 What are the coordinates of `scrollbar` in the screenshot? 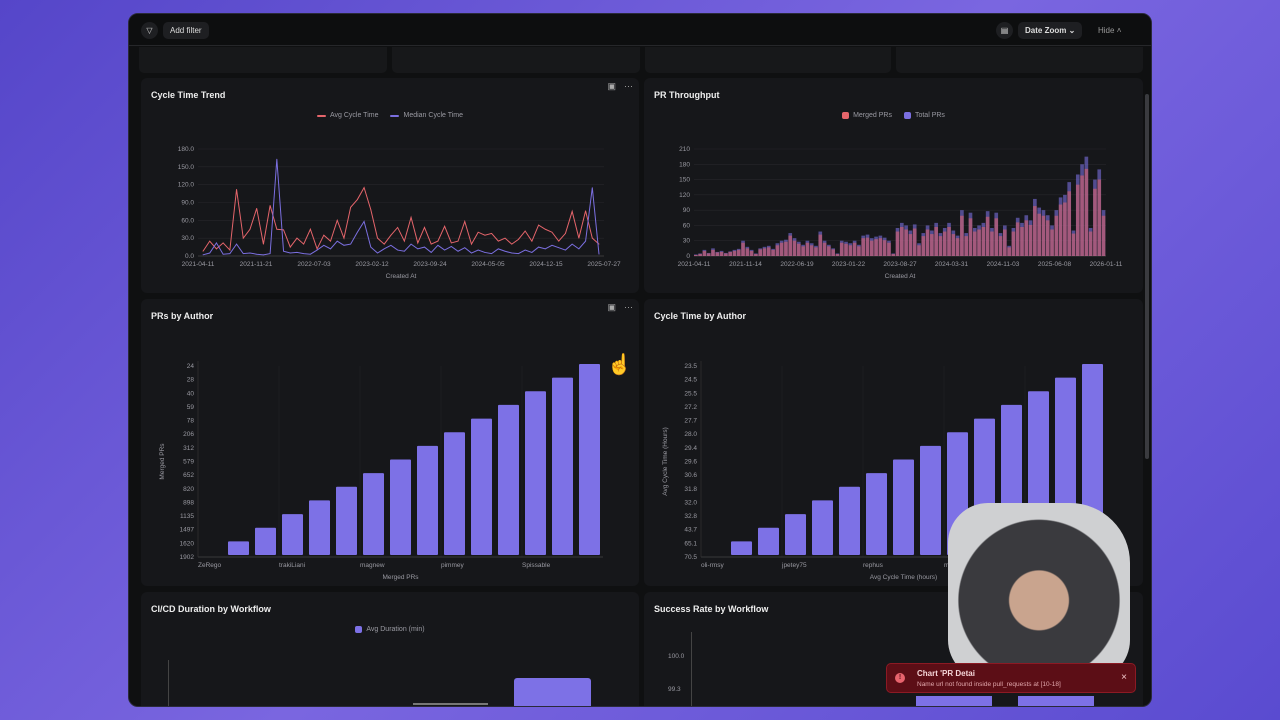 It's located at (1147, 276).